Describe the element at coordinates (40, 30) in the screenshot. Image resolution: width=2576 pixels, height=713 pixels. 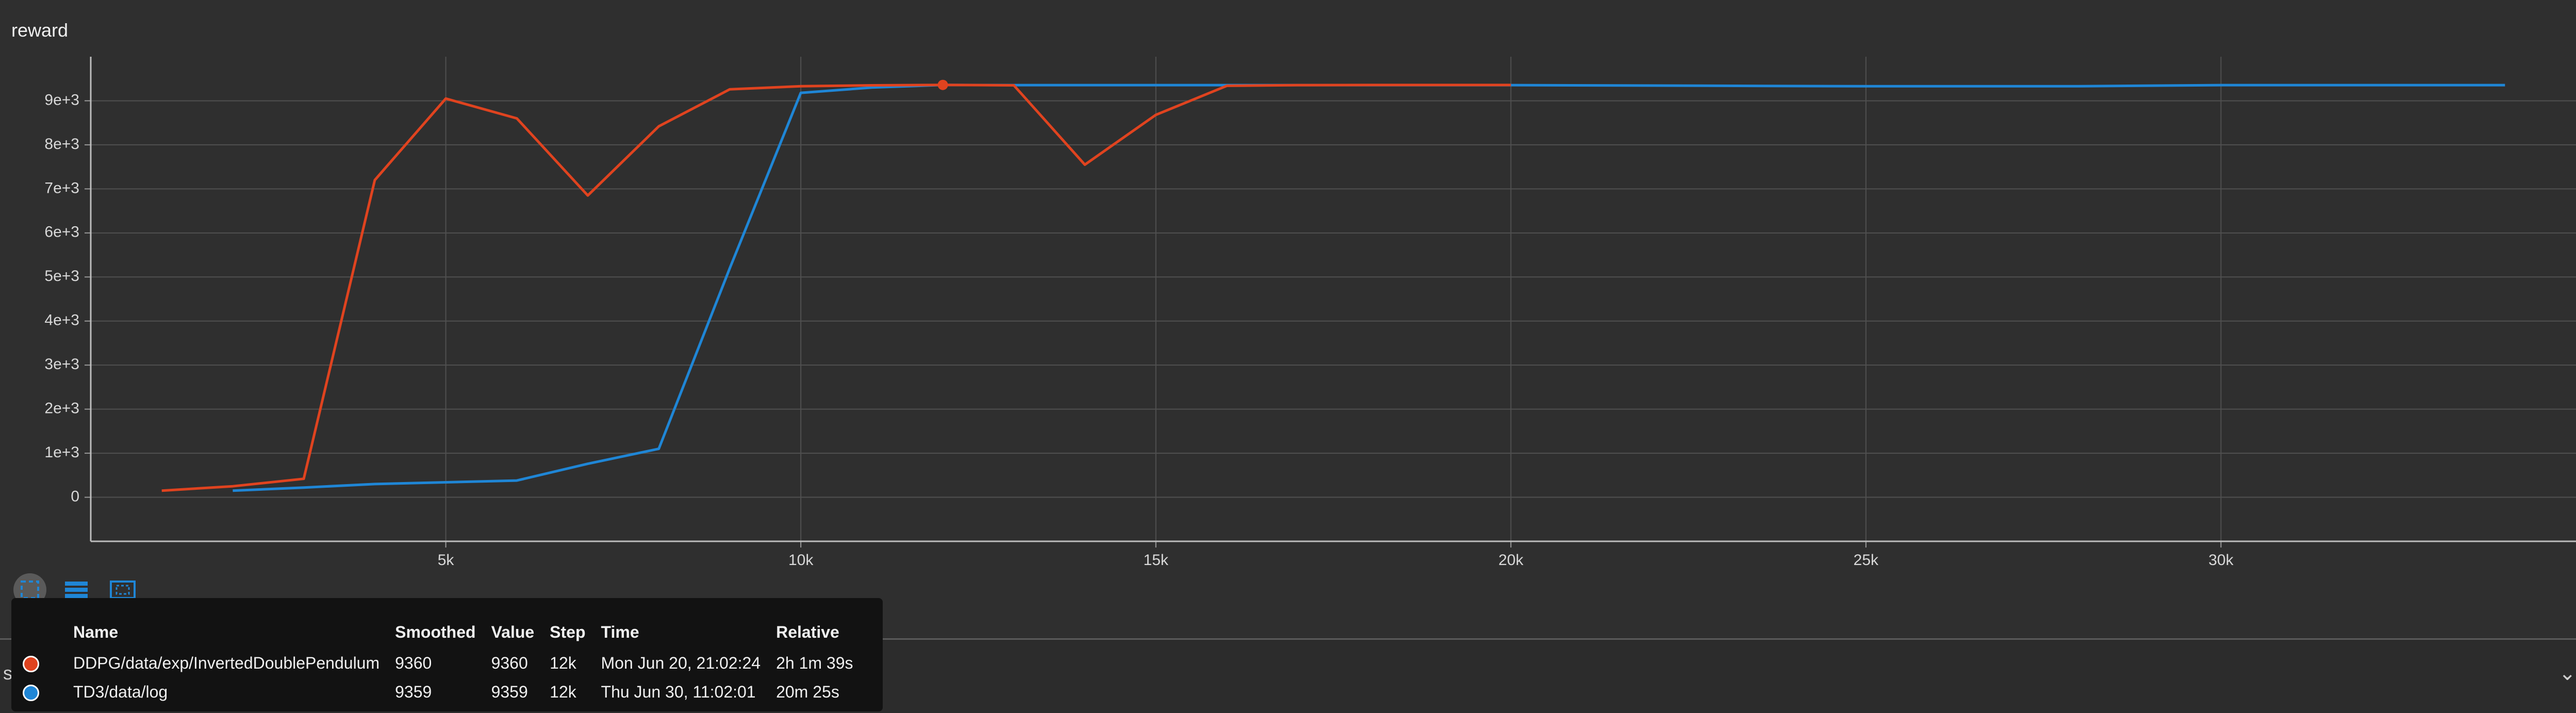
I see `chart-title: reward` at that location.